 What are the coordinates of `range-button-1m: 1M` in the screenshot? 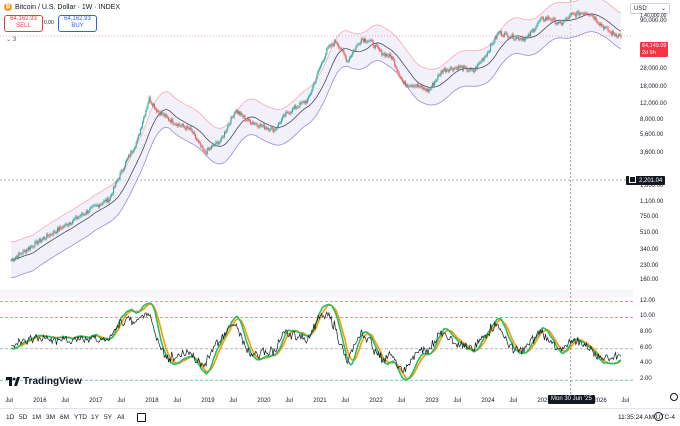 It's located at (37, 417).